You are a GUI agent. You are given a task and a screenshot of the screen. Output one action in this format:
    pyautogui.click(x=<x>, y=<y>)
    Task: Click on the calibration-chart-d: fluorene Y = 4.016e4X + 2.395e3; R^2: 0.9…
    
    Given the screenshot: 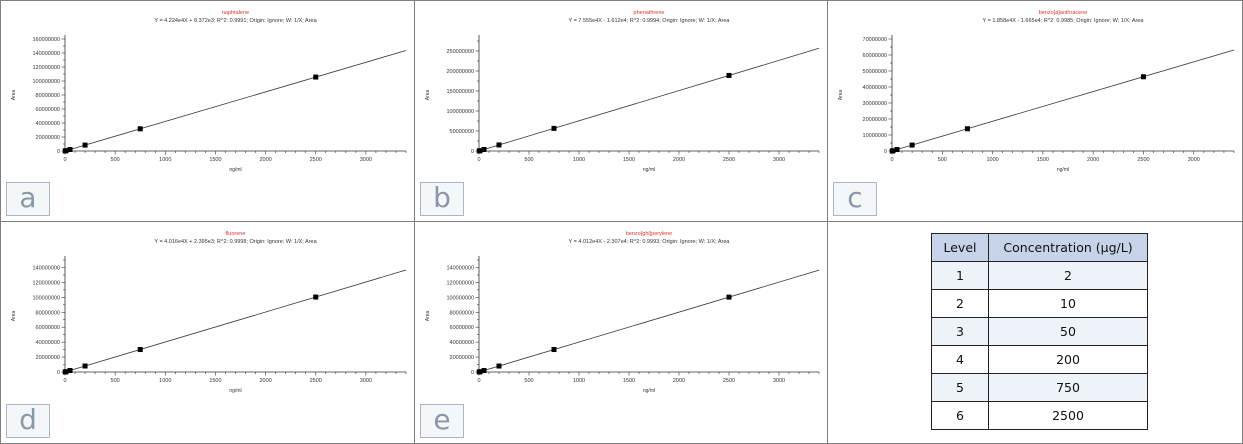 What is the action you would take?
    pyautogui.click(x=209, y=312)
    